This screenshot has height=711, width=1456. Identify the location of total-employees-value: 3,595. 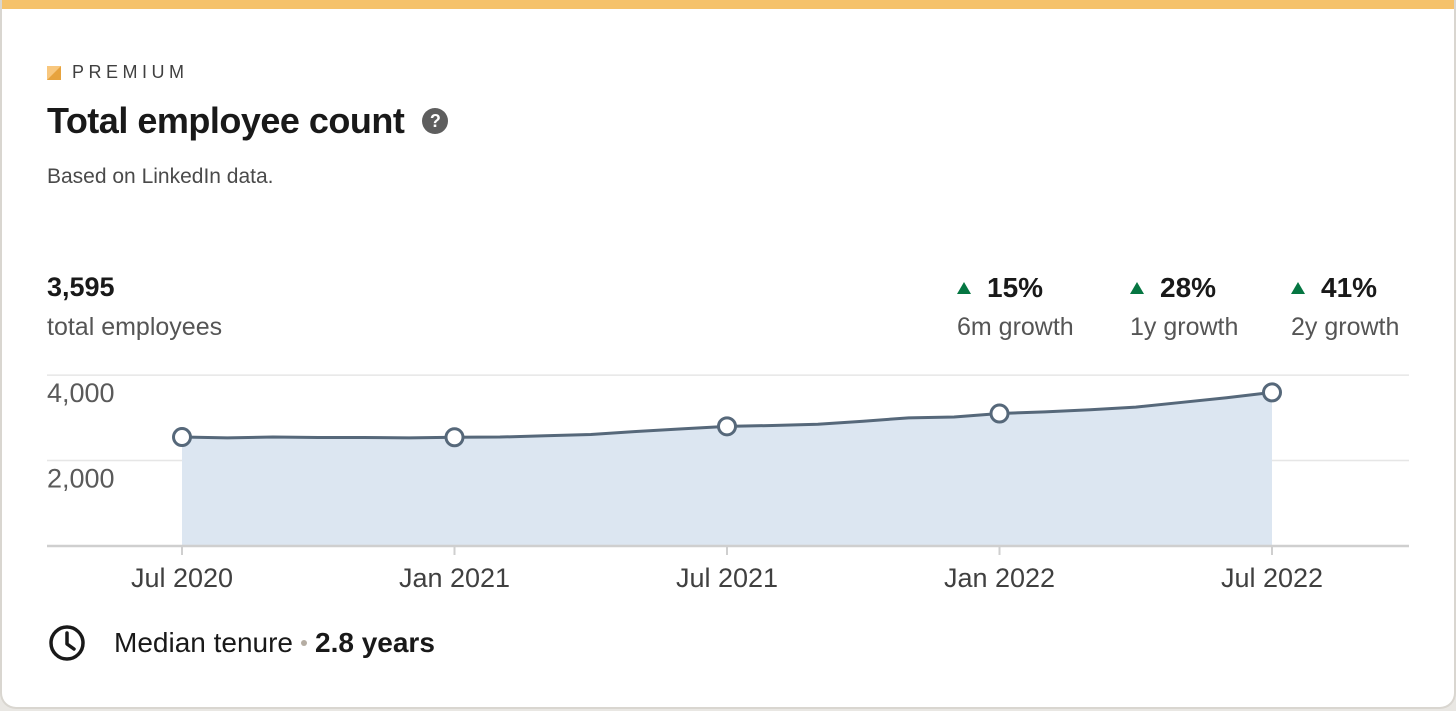
(81, 287).